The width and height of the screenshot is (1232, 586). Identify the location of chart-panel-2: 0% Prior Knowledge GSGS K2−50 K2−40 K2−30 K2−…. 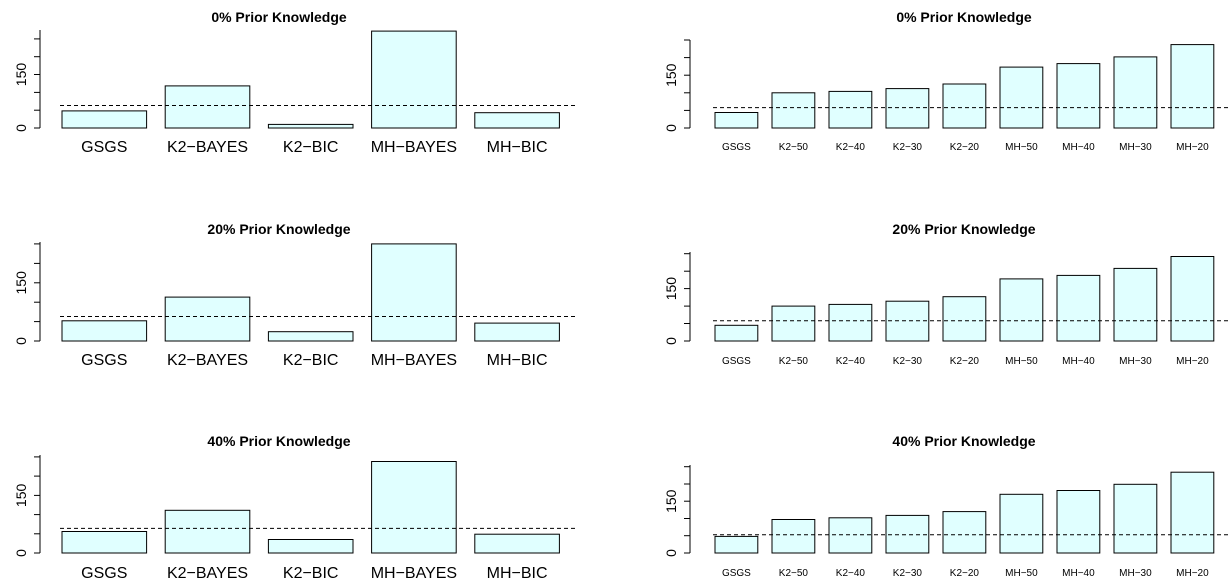
(945, 81).